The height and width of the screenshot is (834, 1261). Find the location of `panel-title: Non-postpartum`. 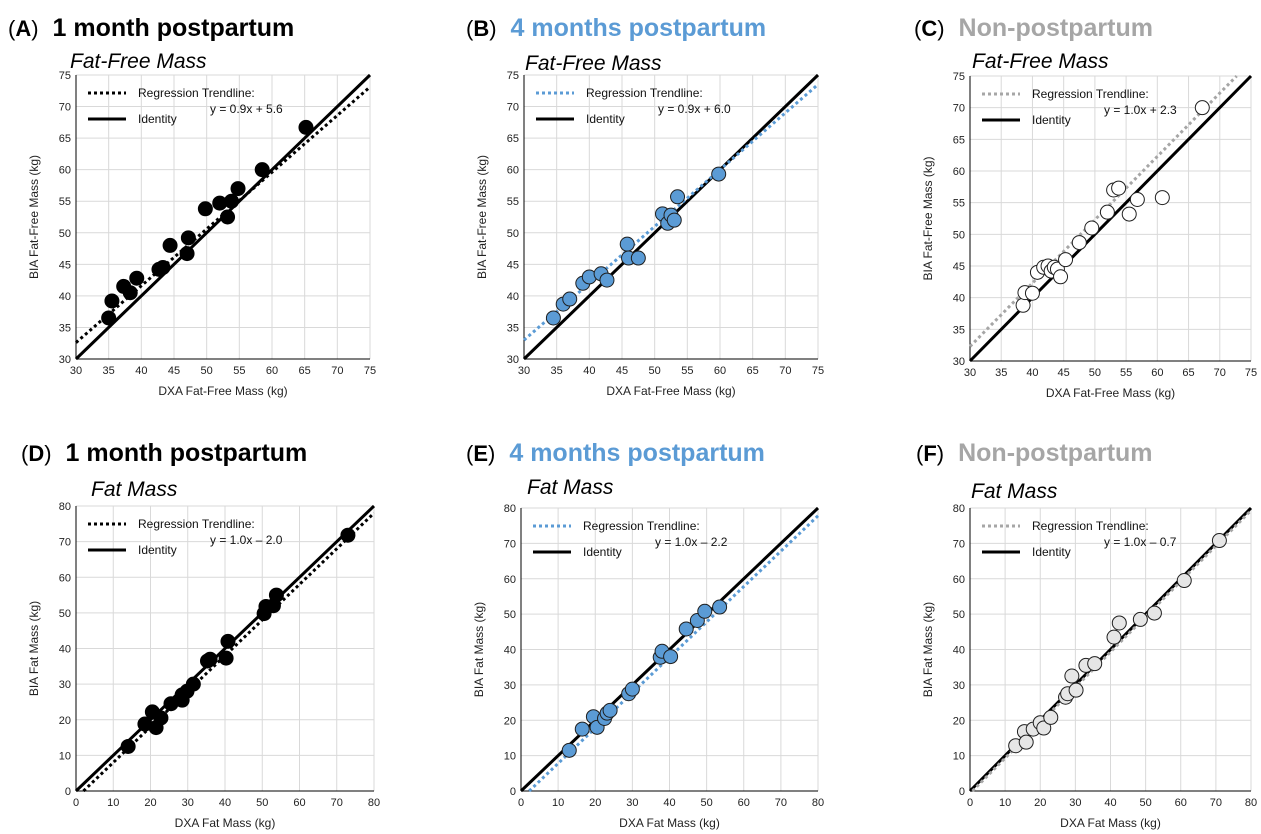

panel-title: Non-postpartum is located at coordinates (1056, 28).